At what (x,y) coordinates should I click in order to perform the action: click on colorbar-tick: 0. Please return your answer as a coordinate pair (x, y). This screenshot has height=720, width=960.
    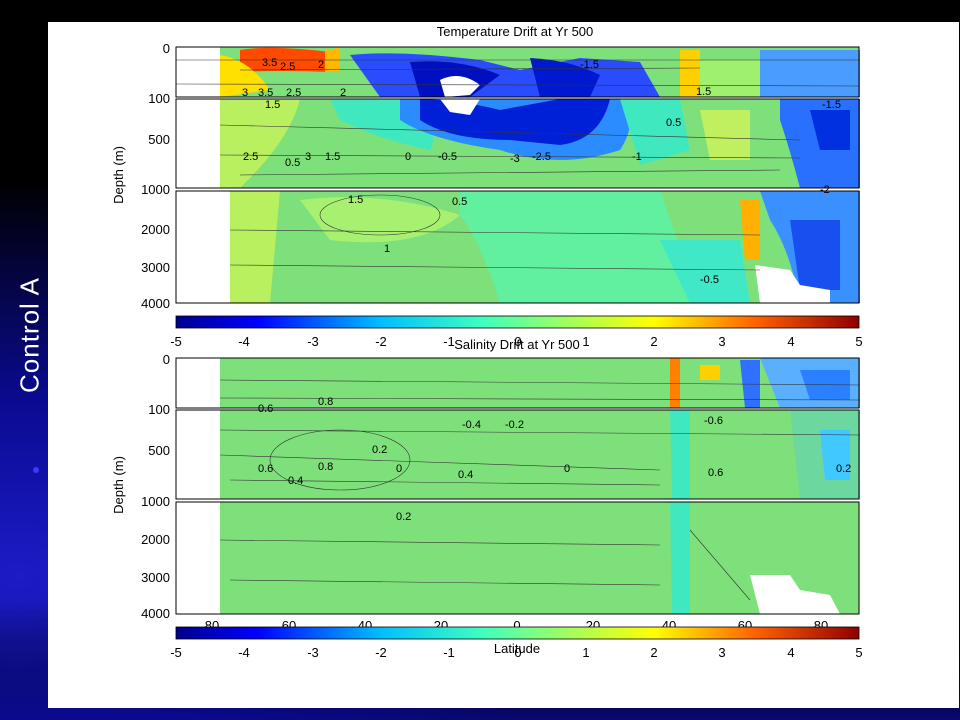
    Looking at the image, I should click on (517, 341).